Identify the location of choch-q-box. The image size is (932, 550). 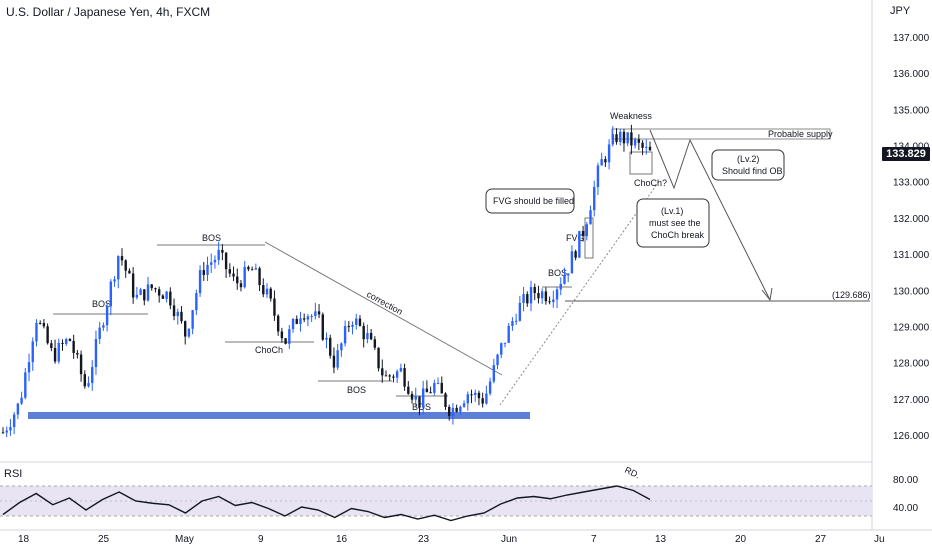
(641, 163).